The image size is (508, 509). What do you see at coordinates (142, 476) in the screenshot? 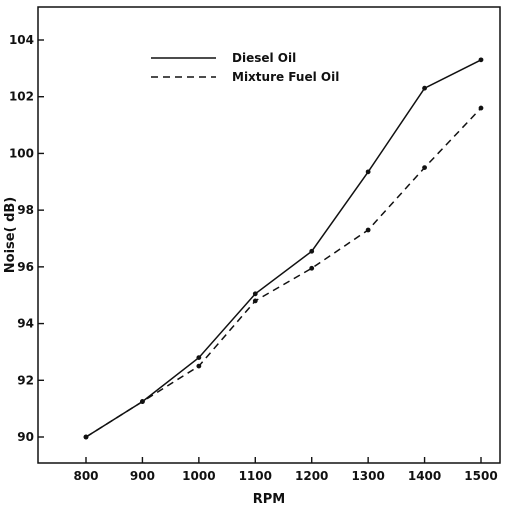
I see `x-tick-label: 900` at bounding box center [142, 476].